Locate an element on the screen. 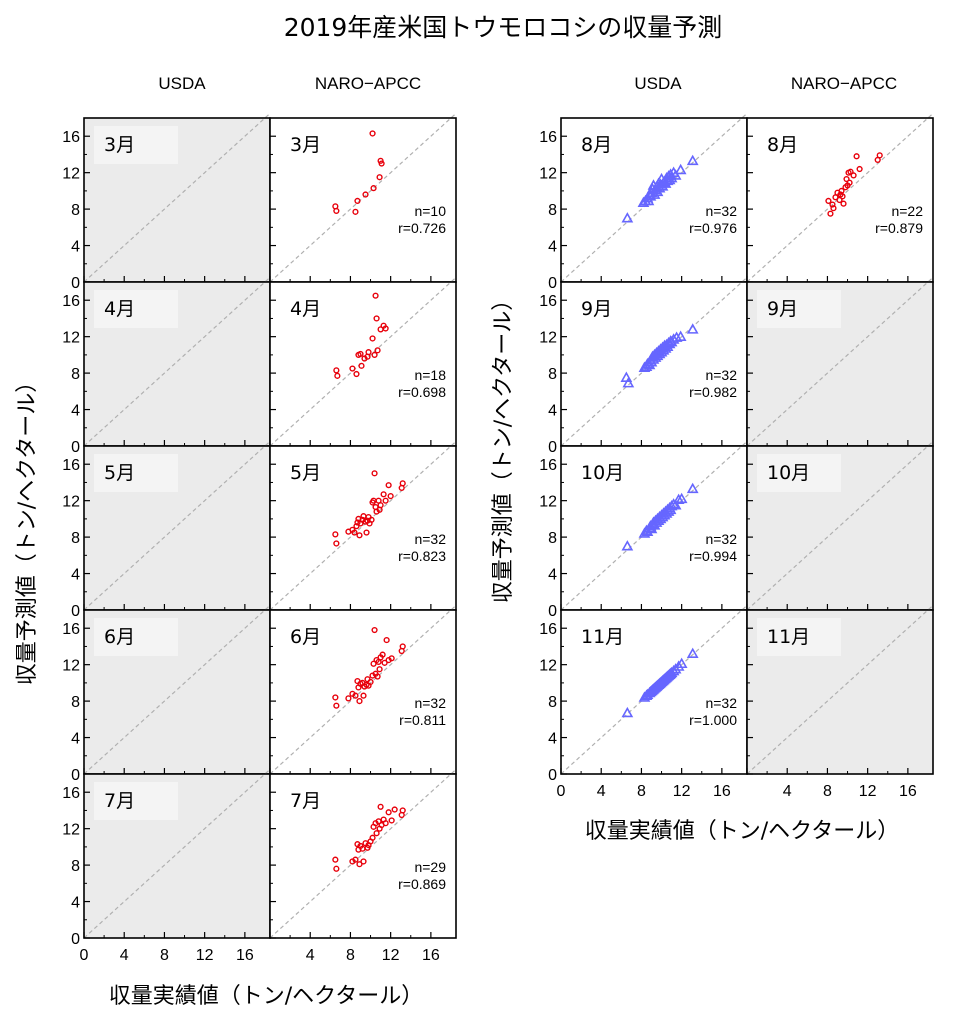 This screenshot has height=1025, width=974. correlation-label: r=0.976 is located at coordinates (713, 228).